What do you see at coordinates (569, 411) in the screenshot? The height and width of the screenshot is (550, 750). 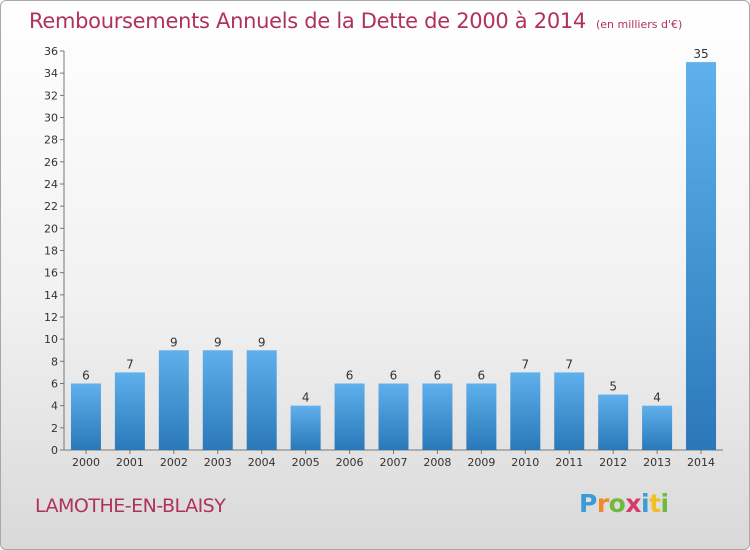 I see `bar-2011` at bounding box center [569, 411].